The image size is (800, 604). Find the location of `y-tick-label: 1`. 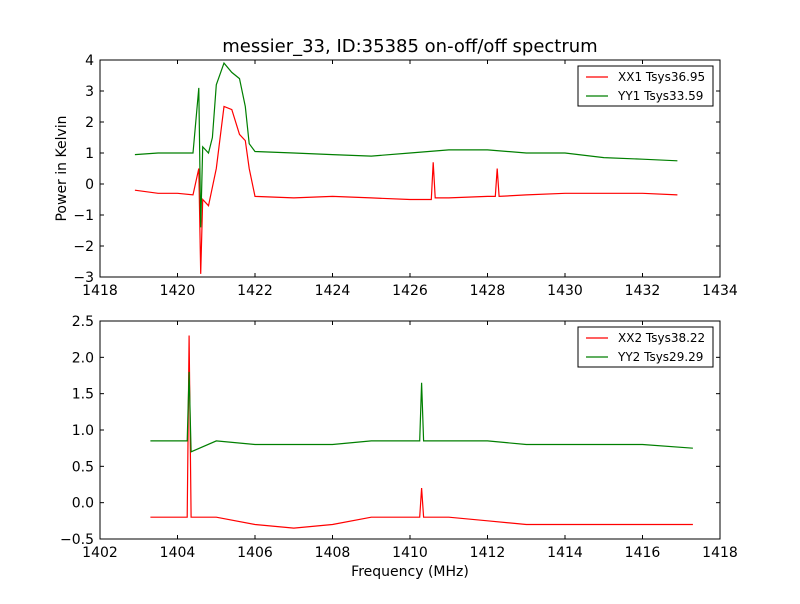

y-tick-label: 1 is located at coordinates (89, 154).